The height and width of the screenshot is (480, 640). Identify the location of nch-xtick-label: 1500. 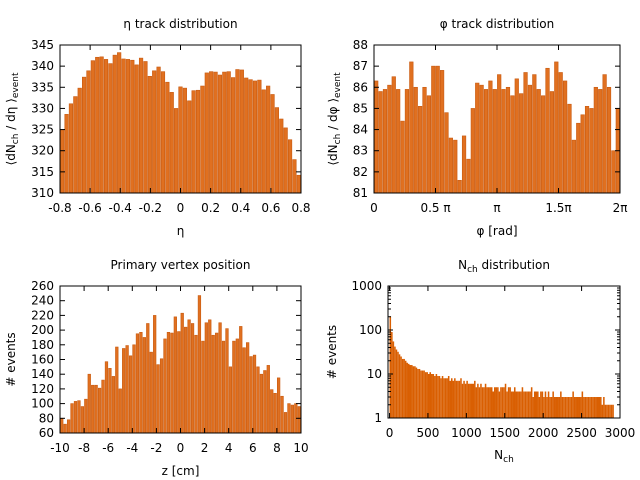
(504, 433).